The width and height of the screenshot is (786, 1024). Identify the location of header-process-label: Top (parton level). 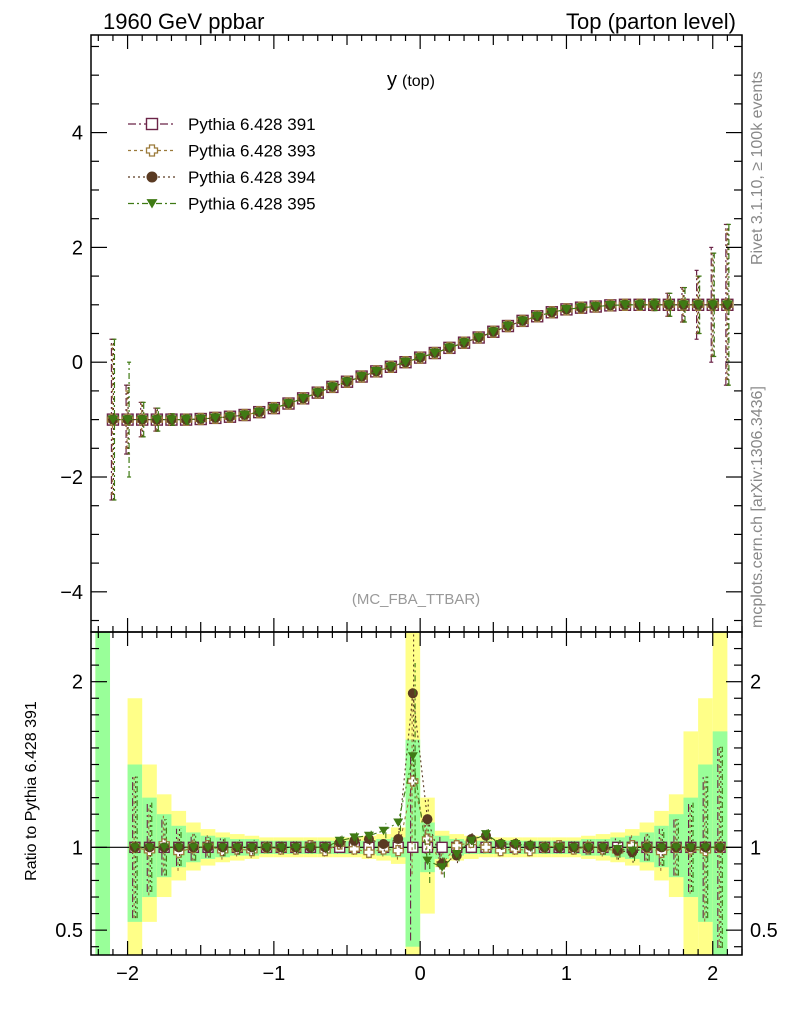
(651, 21).